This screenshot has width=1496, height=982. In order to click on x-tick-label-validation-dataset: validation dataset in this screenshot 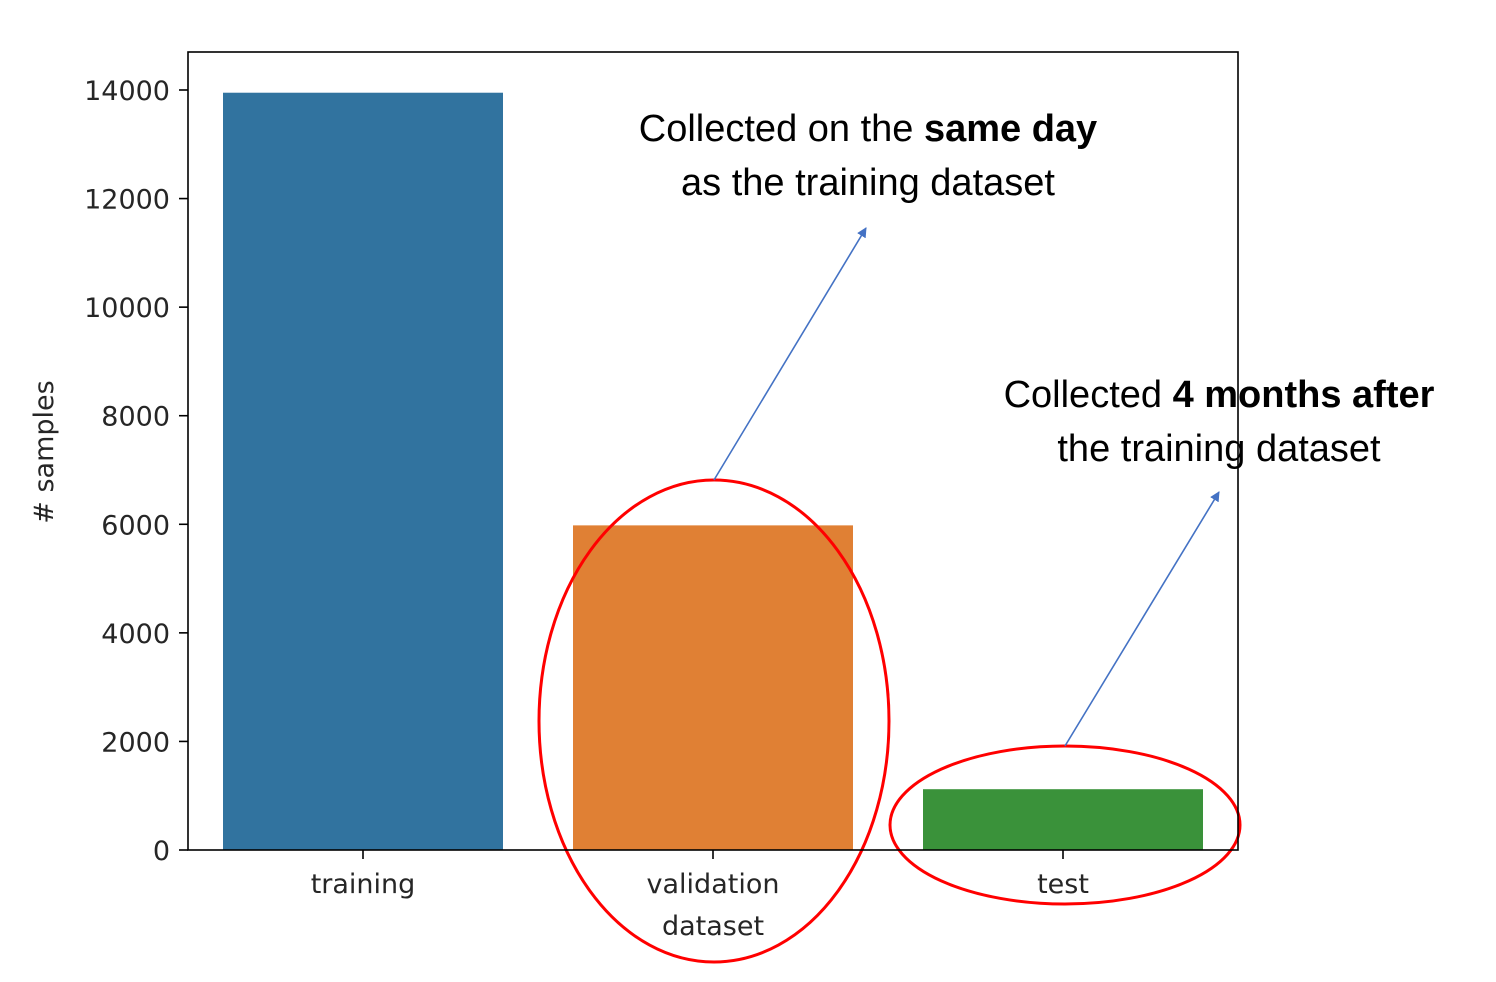, I will do `click(713, 905)`.